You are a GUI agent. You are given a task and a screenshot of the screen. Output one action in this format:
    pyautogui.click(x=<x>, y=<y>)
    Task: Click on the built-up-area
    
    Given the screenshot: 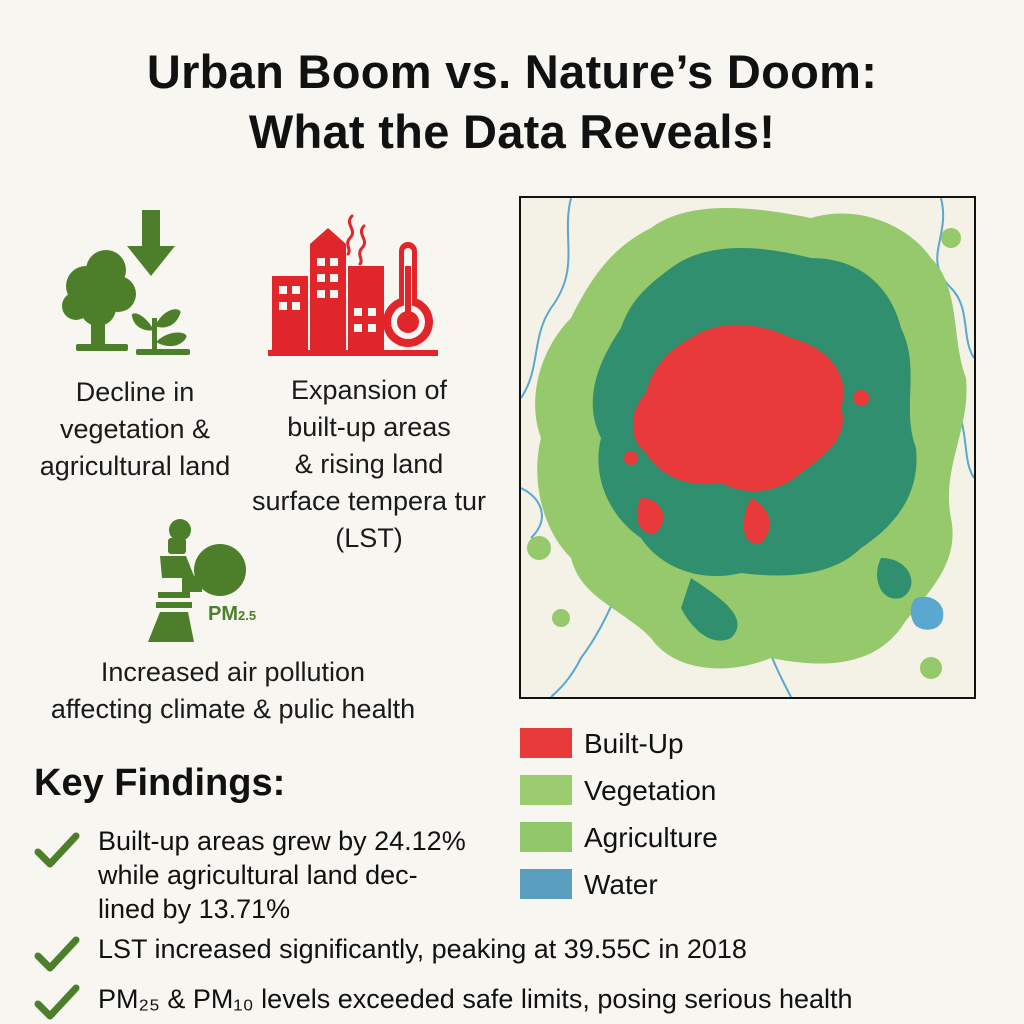 What is the action you would take?
    pyautogui.click(x=746, y=434)
    